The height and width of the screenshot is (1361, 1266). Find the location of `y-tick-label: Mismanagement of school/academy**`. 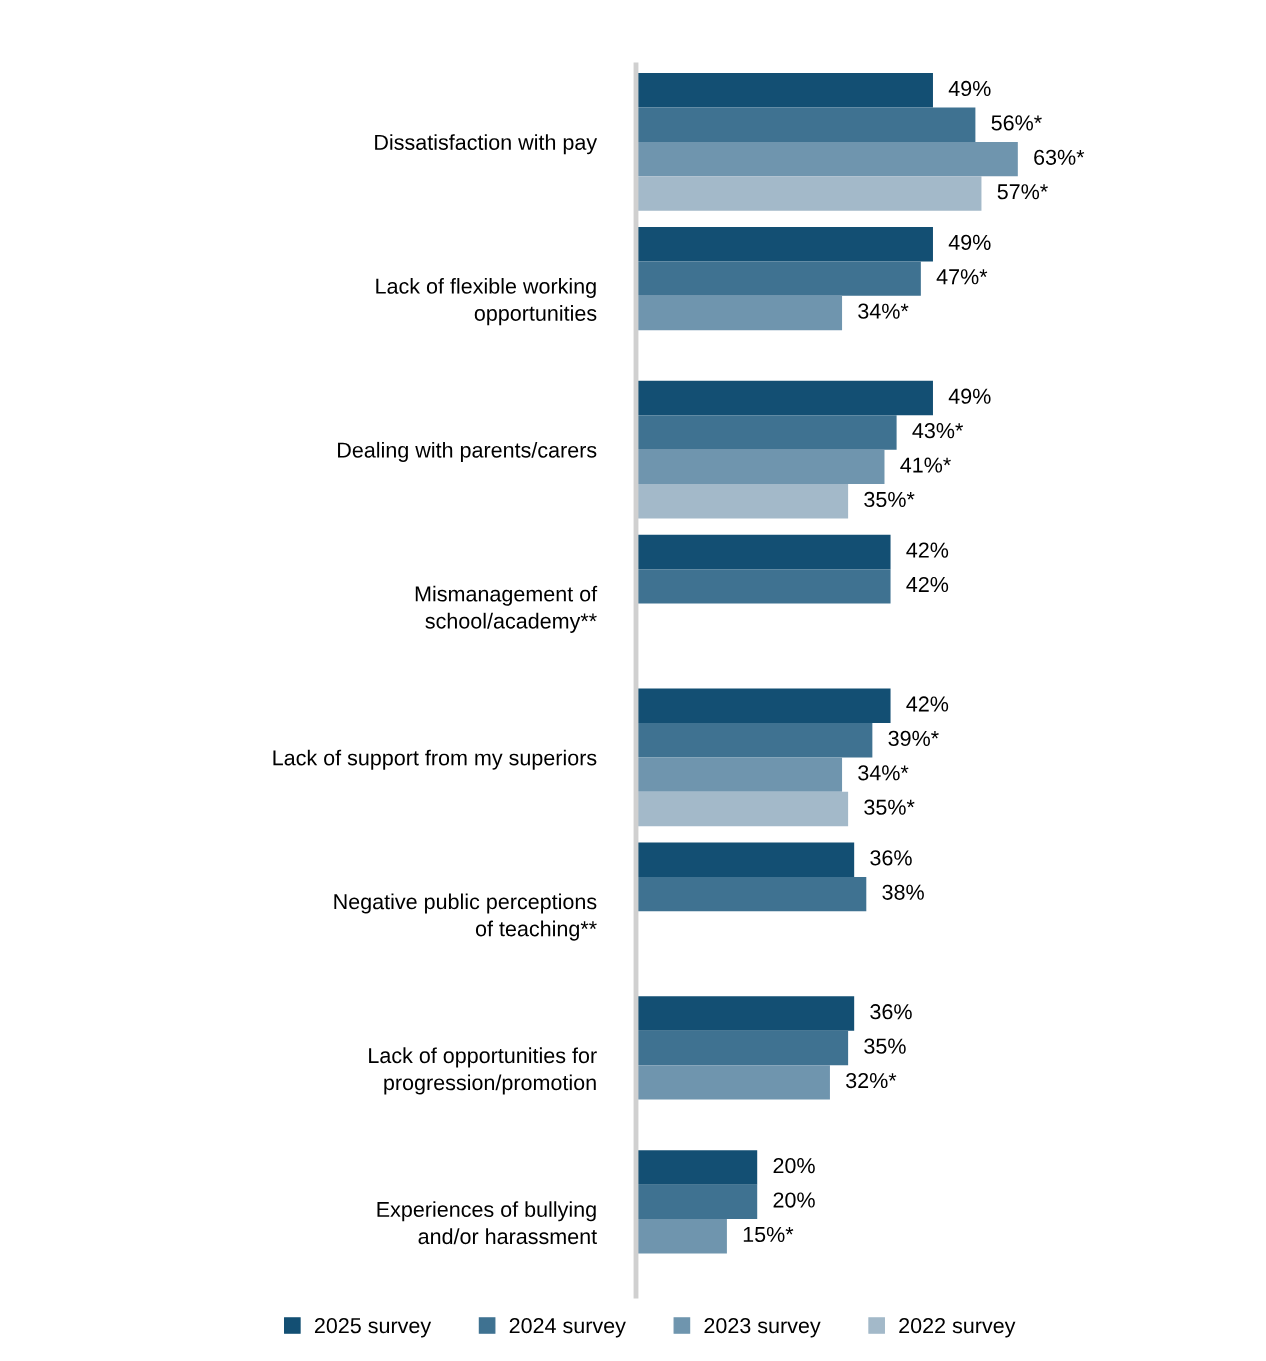

y-tick-label: Mismanagement of school/academy** is located at coordinates (506, 609).